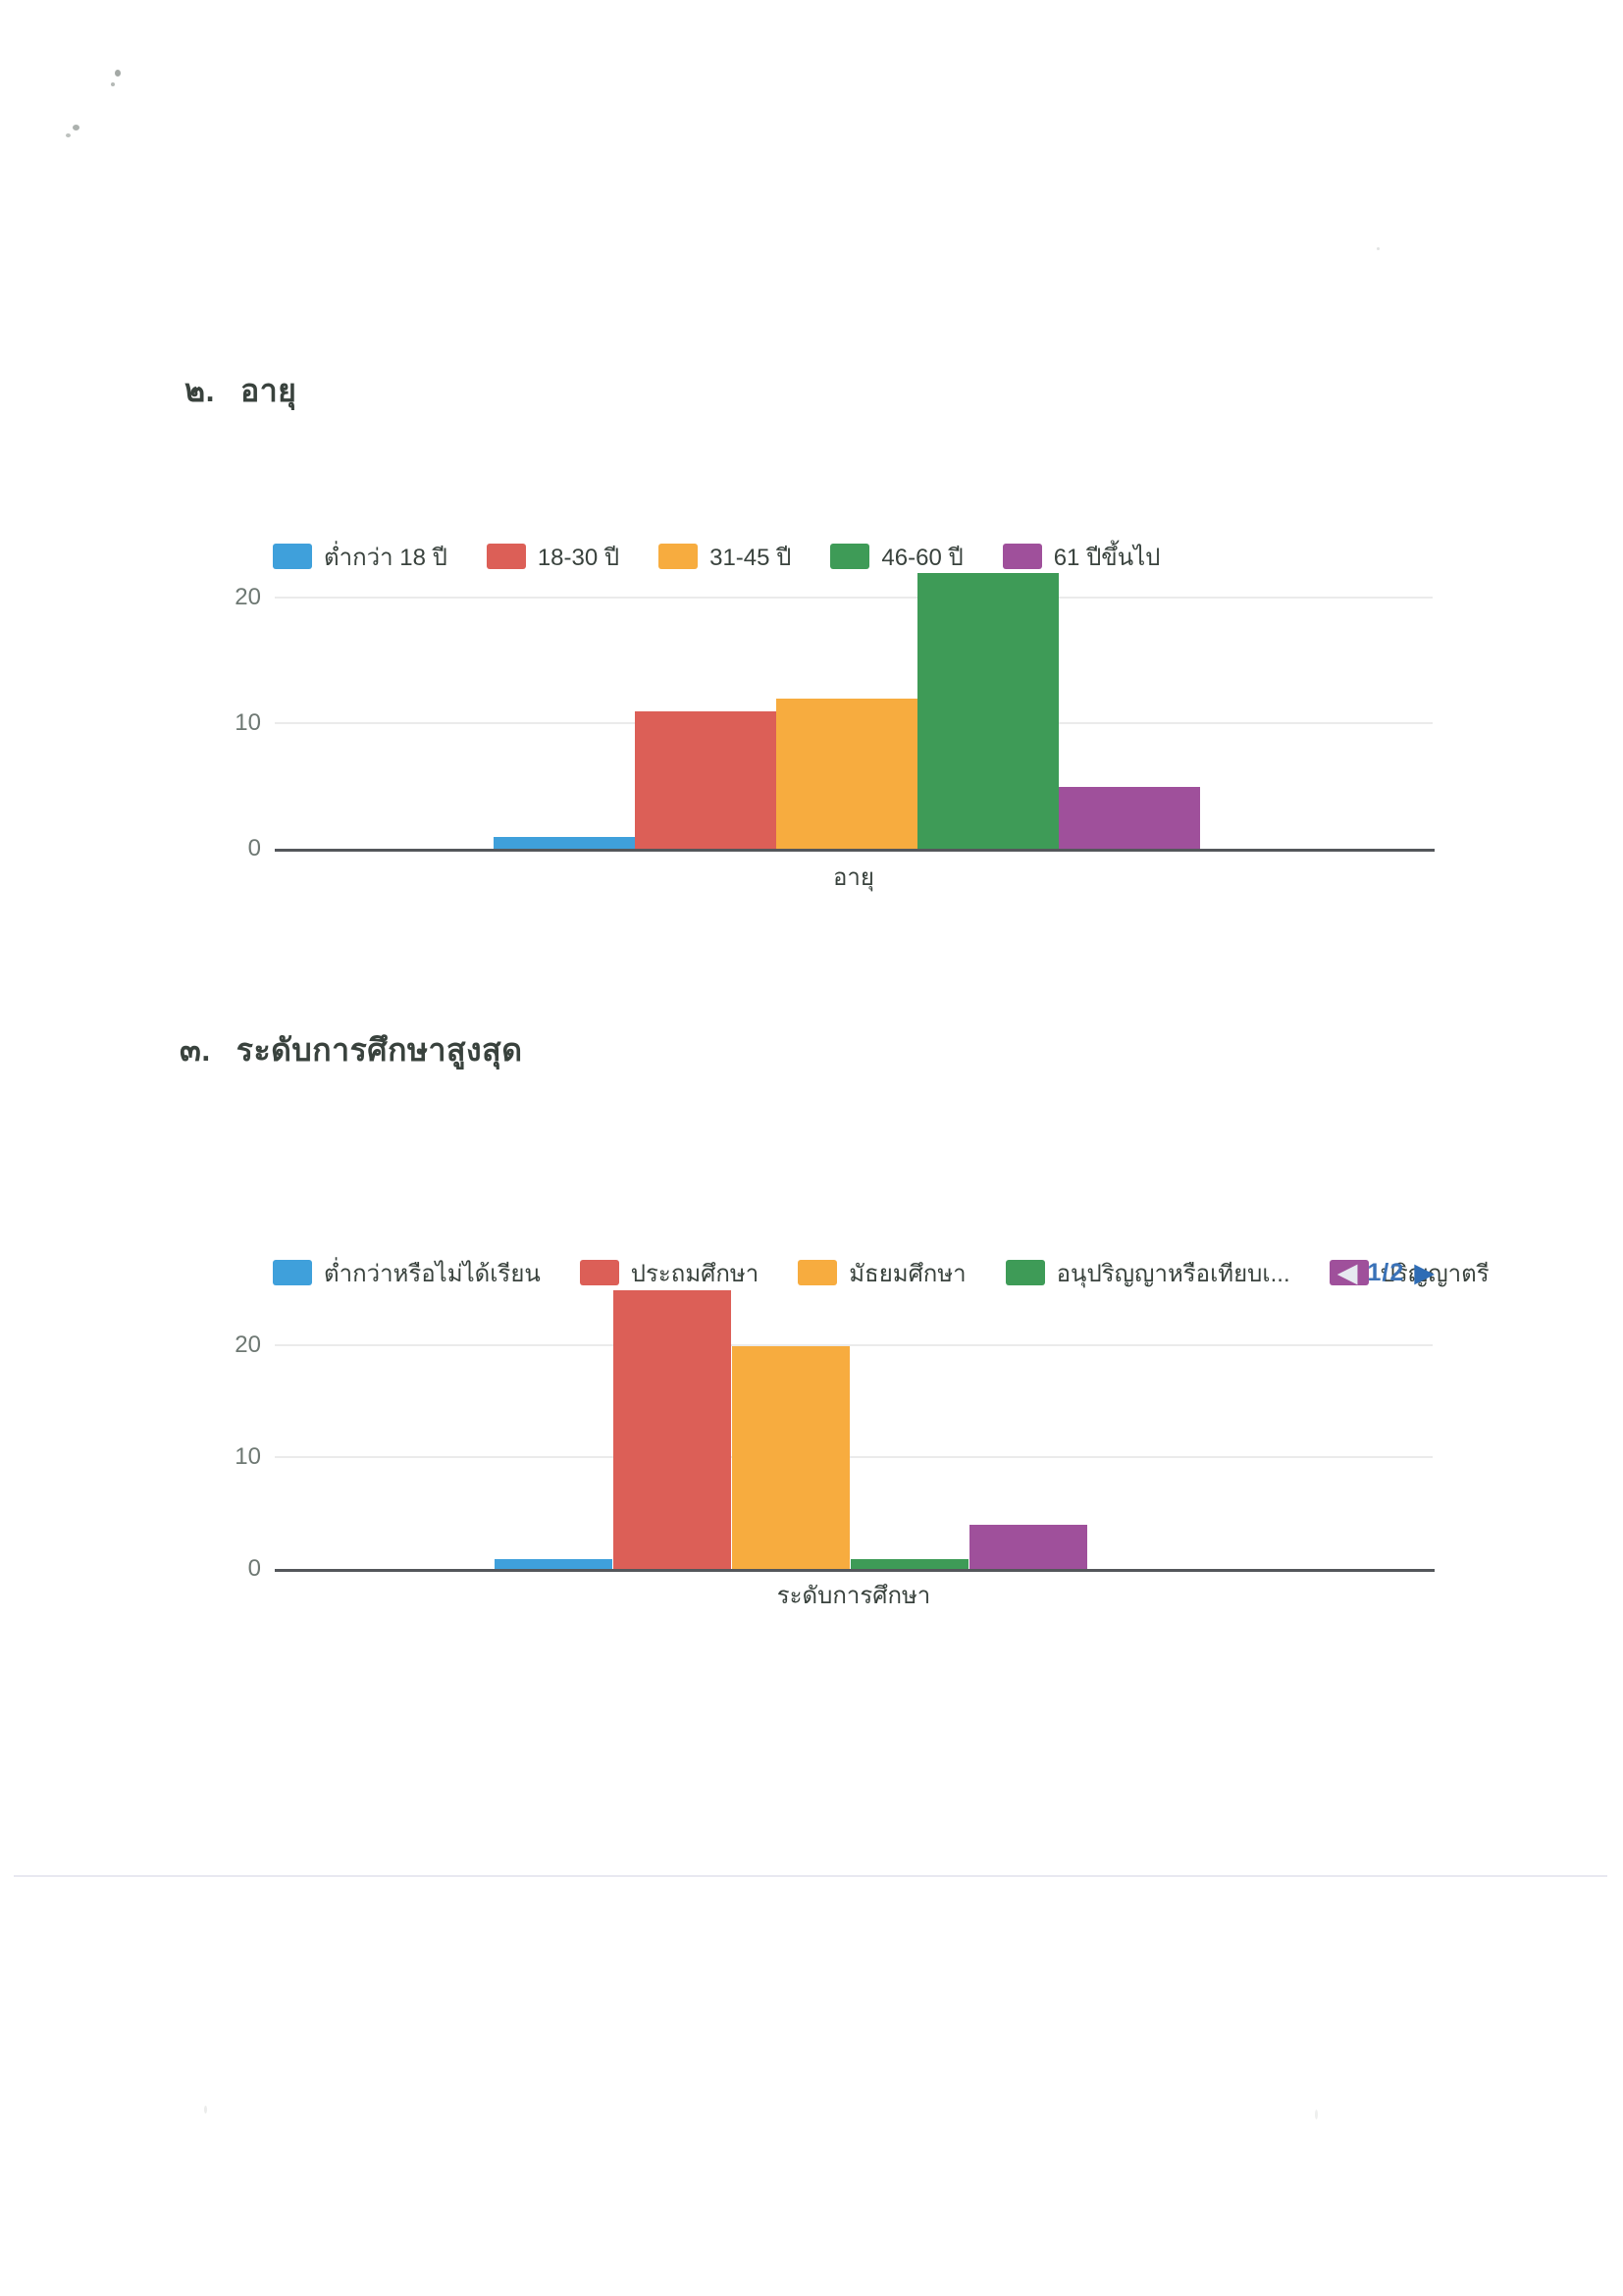  I want to click on legend-label: มัธยมศึกษา, so click(908, 1273).